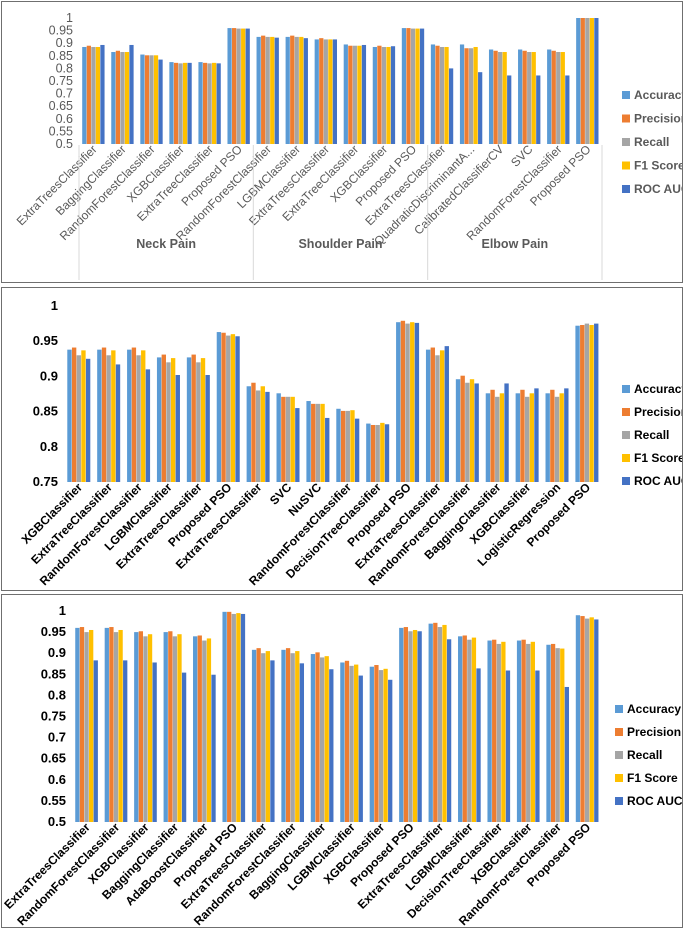  I want to click on legend-label: Accuracy, so click(654, 709).